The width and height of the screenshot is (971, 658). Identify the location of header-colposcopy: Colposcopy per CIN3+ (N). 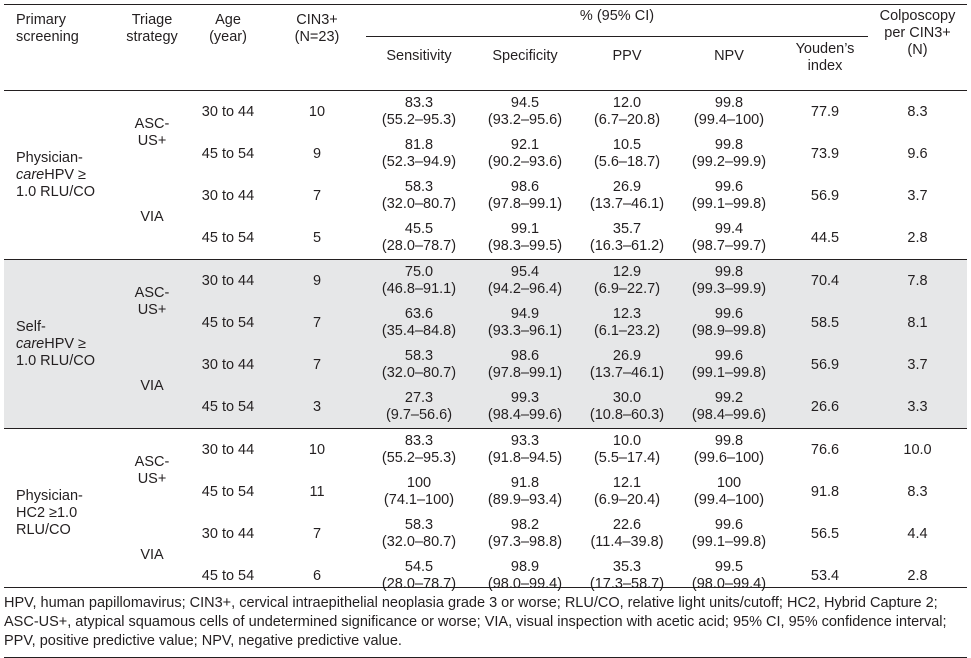
(917, 33).